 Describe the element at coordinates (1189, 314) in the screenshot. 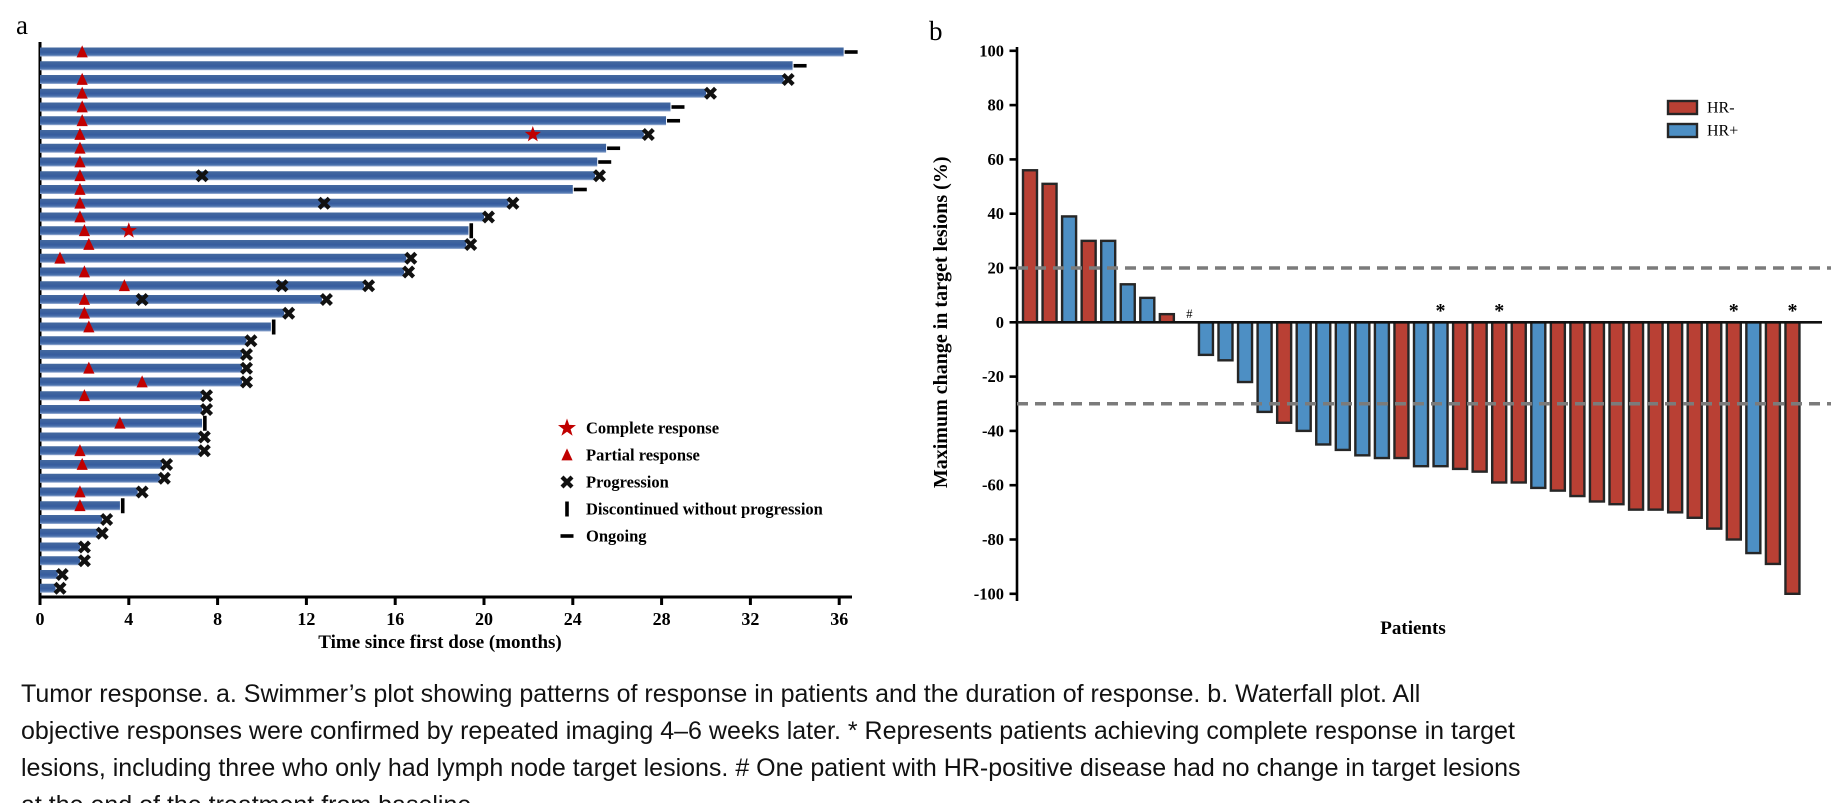

I see `no-change-hash-annotation: #` at that location.